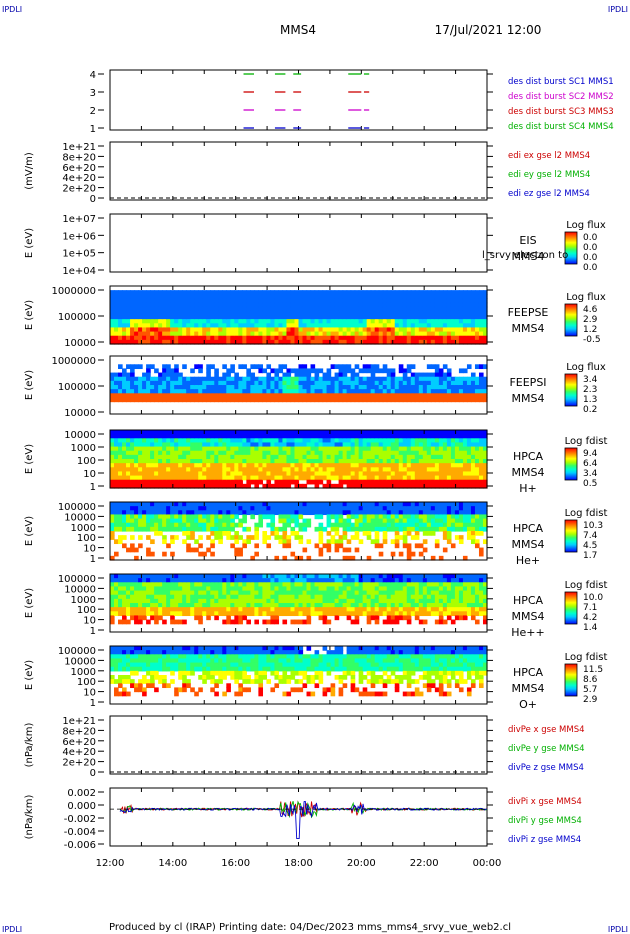 Image resolution: width=630 pixels, height=934 pixels. Describe the element at coordinates (528, 488) in the screenshot. I see `instrument-label: H+` at that location.